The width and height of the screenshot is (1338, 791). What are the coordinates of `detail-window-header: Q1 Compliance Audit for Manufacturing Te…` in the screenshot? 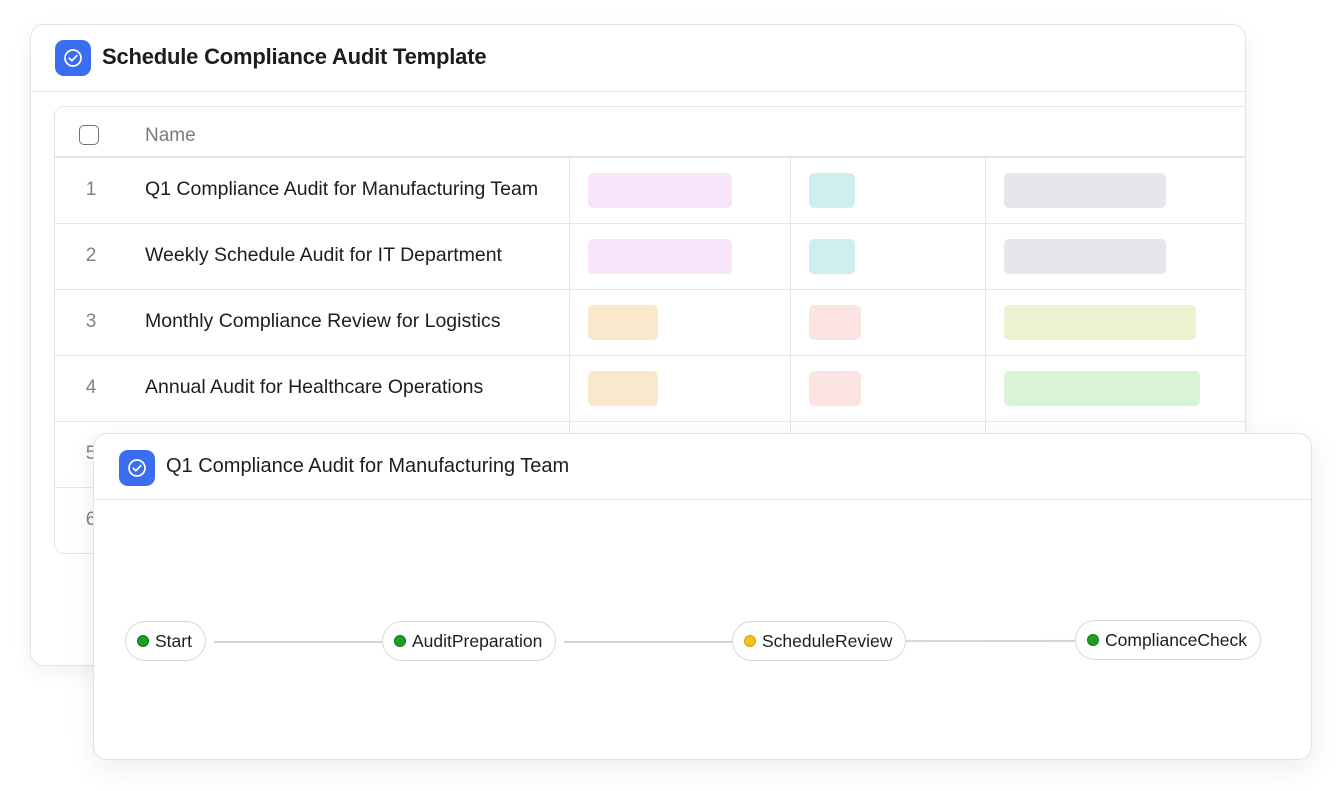 It's located at (702, 467).